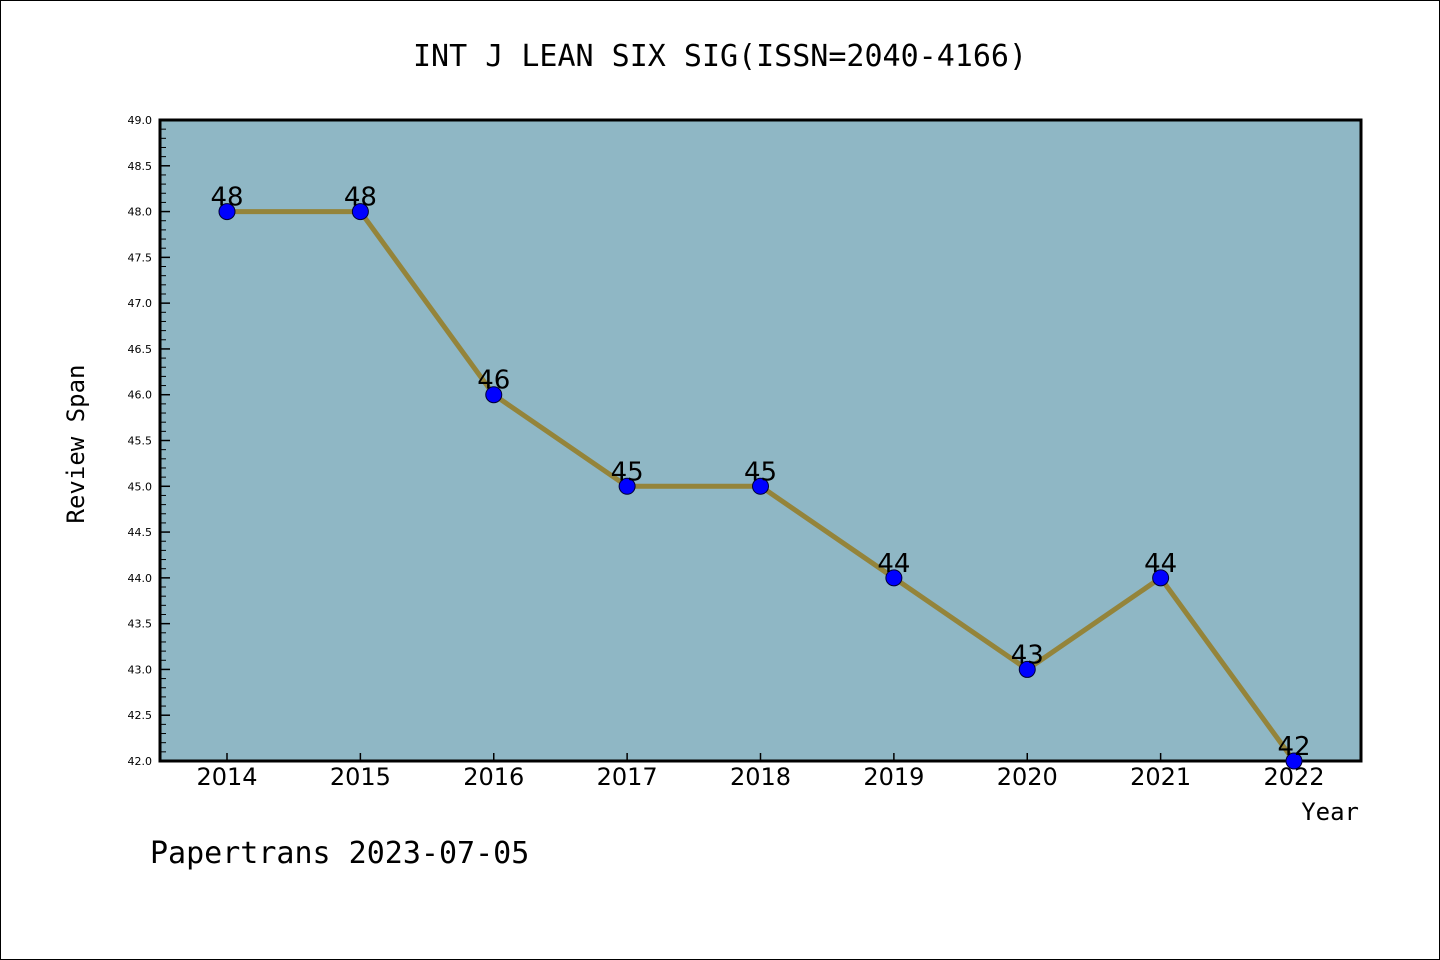 This screenshot has width=1440, height=960. Describe the element at coordinates (140, 669) in the screenshot. I see `y-tick-label: 43.0` at that location.